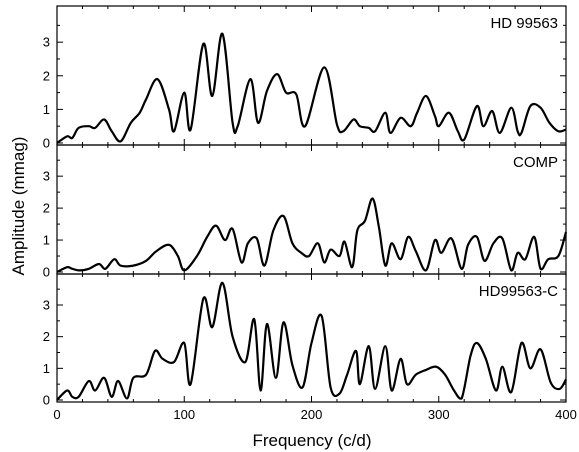  What do you see at coordinates (56, 414) in the screenshot?
I see `x-tick-label: 0` at bounding box center [56, 414].